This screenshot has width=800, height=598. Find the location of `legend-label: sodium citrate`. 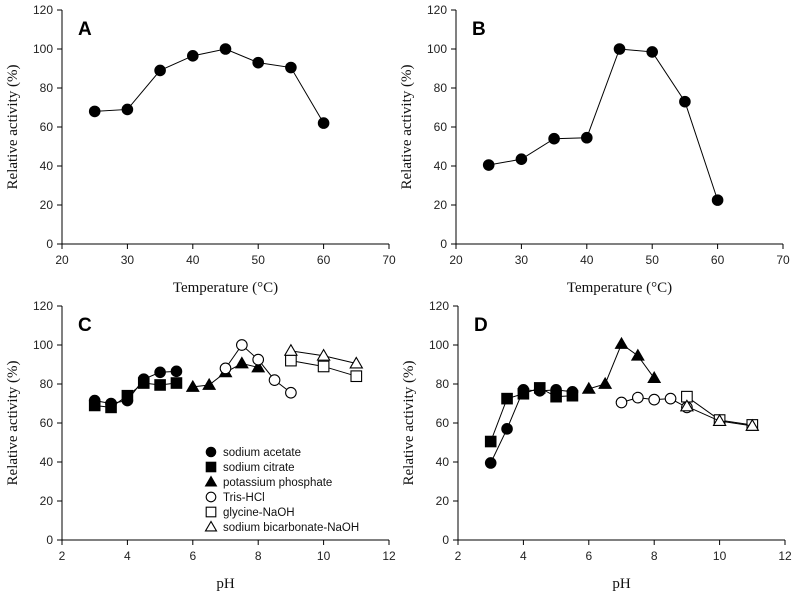

legend-label: sodium citrate is located at coordinates (259, 468).